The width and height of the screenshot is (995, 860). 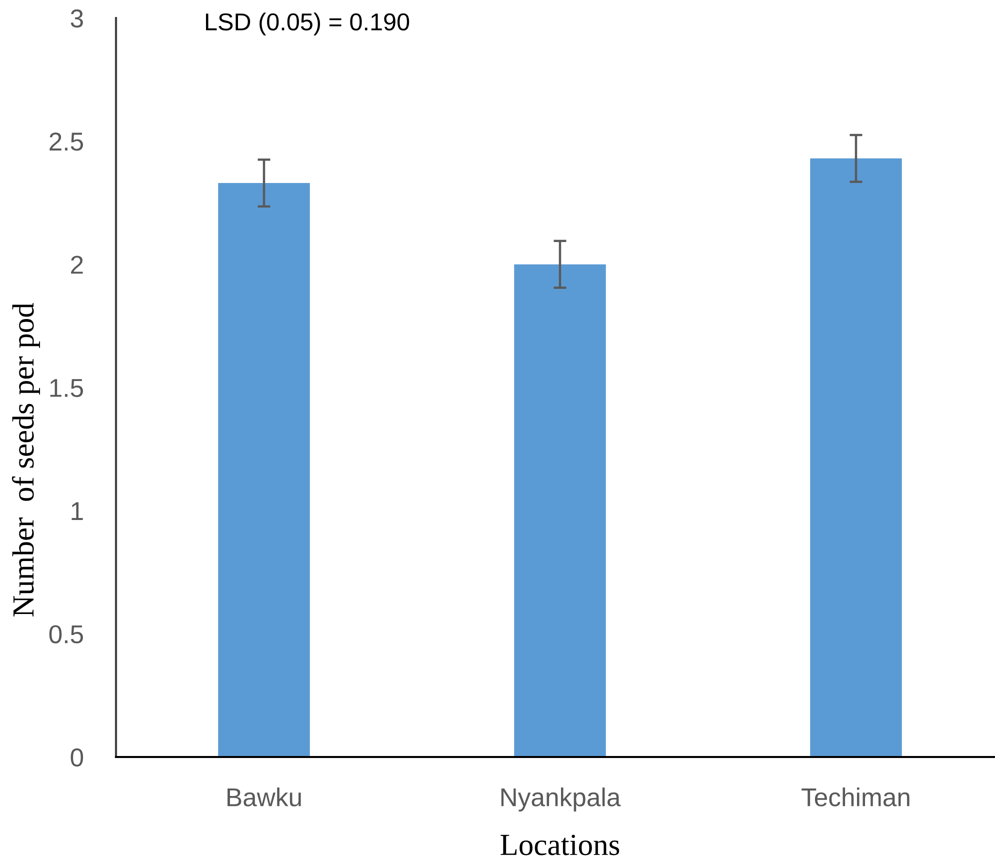 What do you see at coordinates (66, 388) in the screenshot?
I see `y-tick-label: 1.5` at bounding box center [66, 388].